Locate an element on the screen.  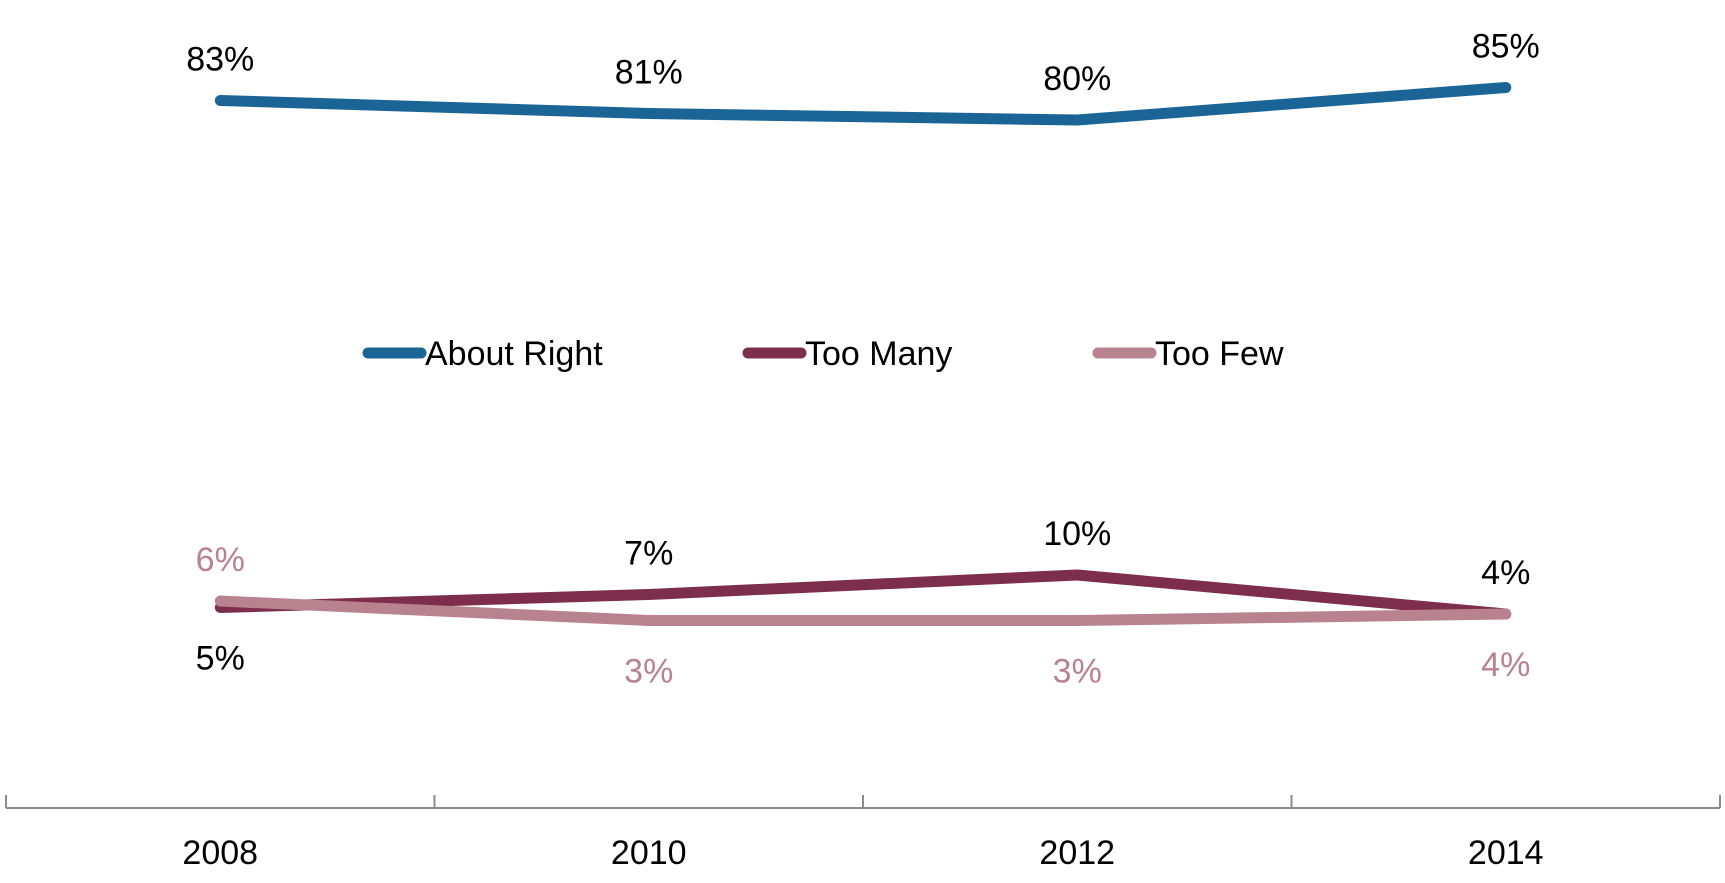
data-label-about-right: 83% is located at coordinates (220, 60).